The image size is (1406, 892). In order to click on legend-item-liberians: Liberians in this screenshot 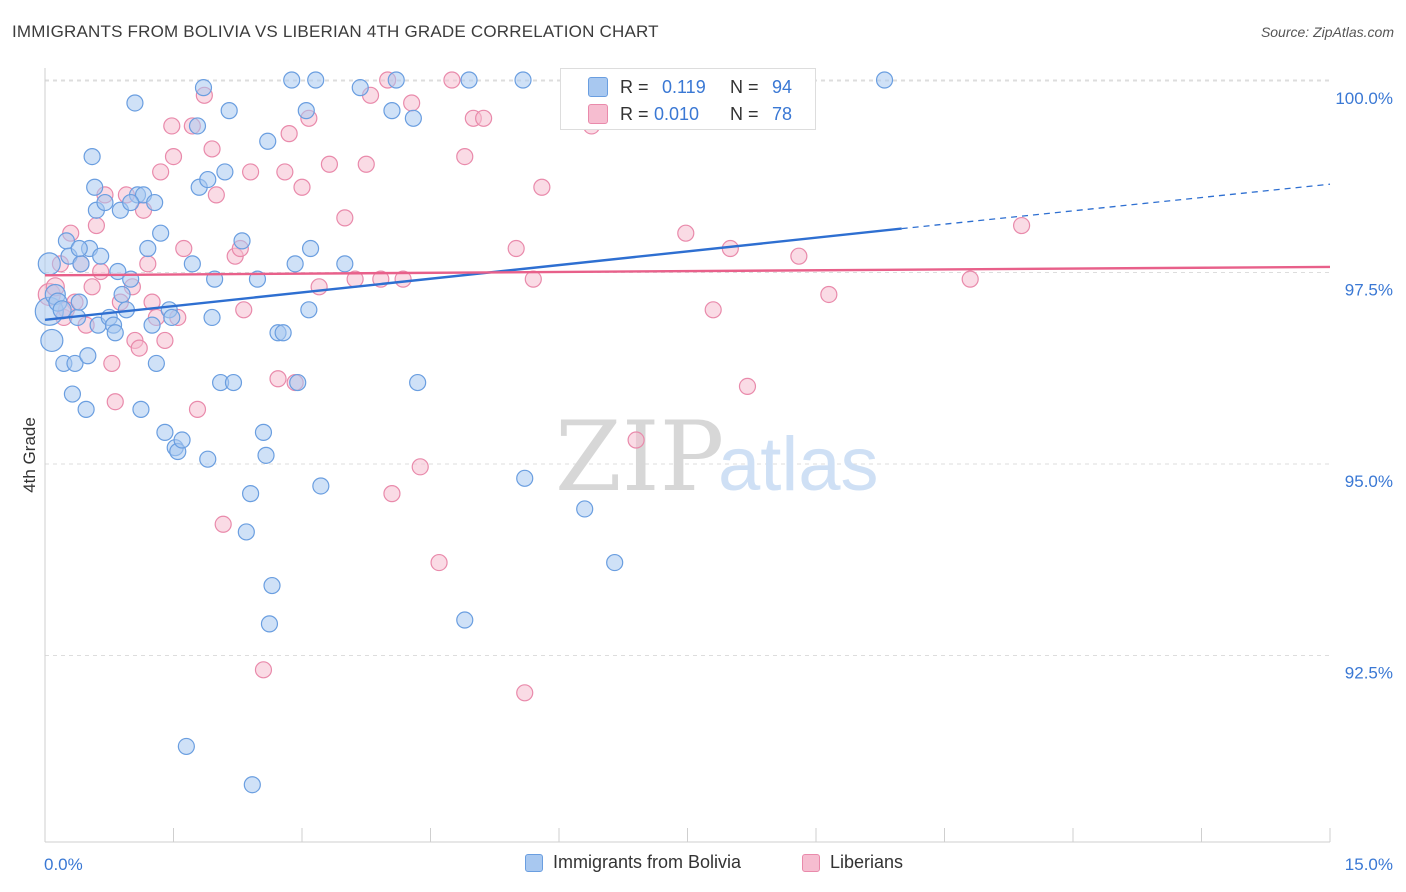, I will do `click(852, 862)`.